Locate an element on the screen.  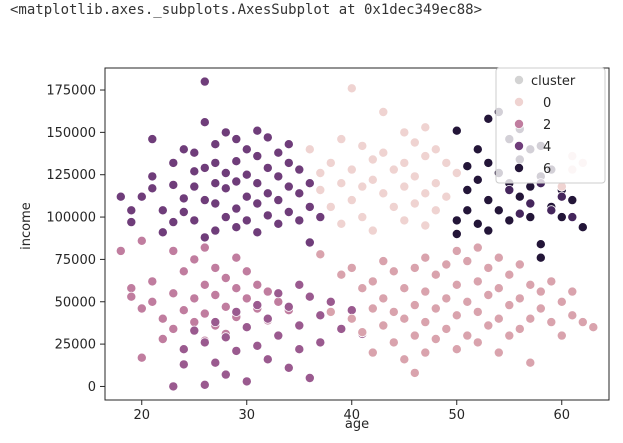
x-tick-label: 30 is located at coordinates (246, 415).